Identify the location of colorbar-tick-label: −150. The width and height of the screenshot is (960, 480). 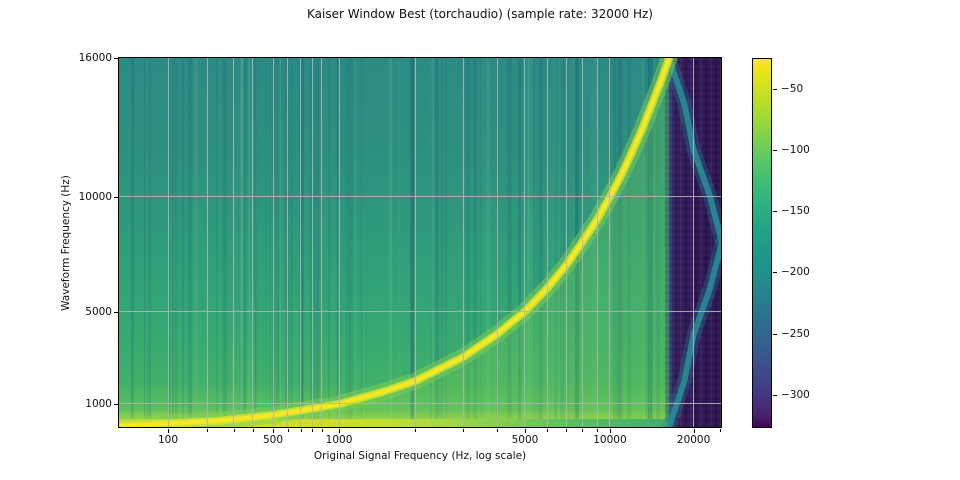
(795, 211).